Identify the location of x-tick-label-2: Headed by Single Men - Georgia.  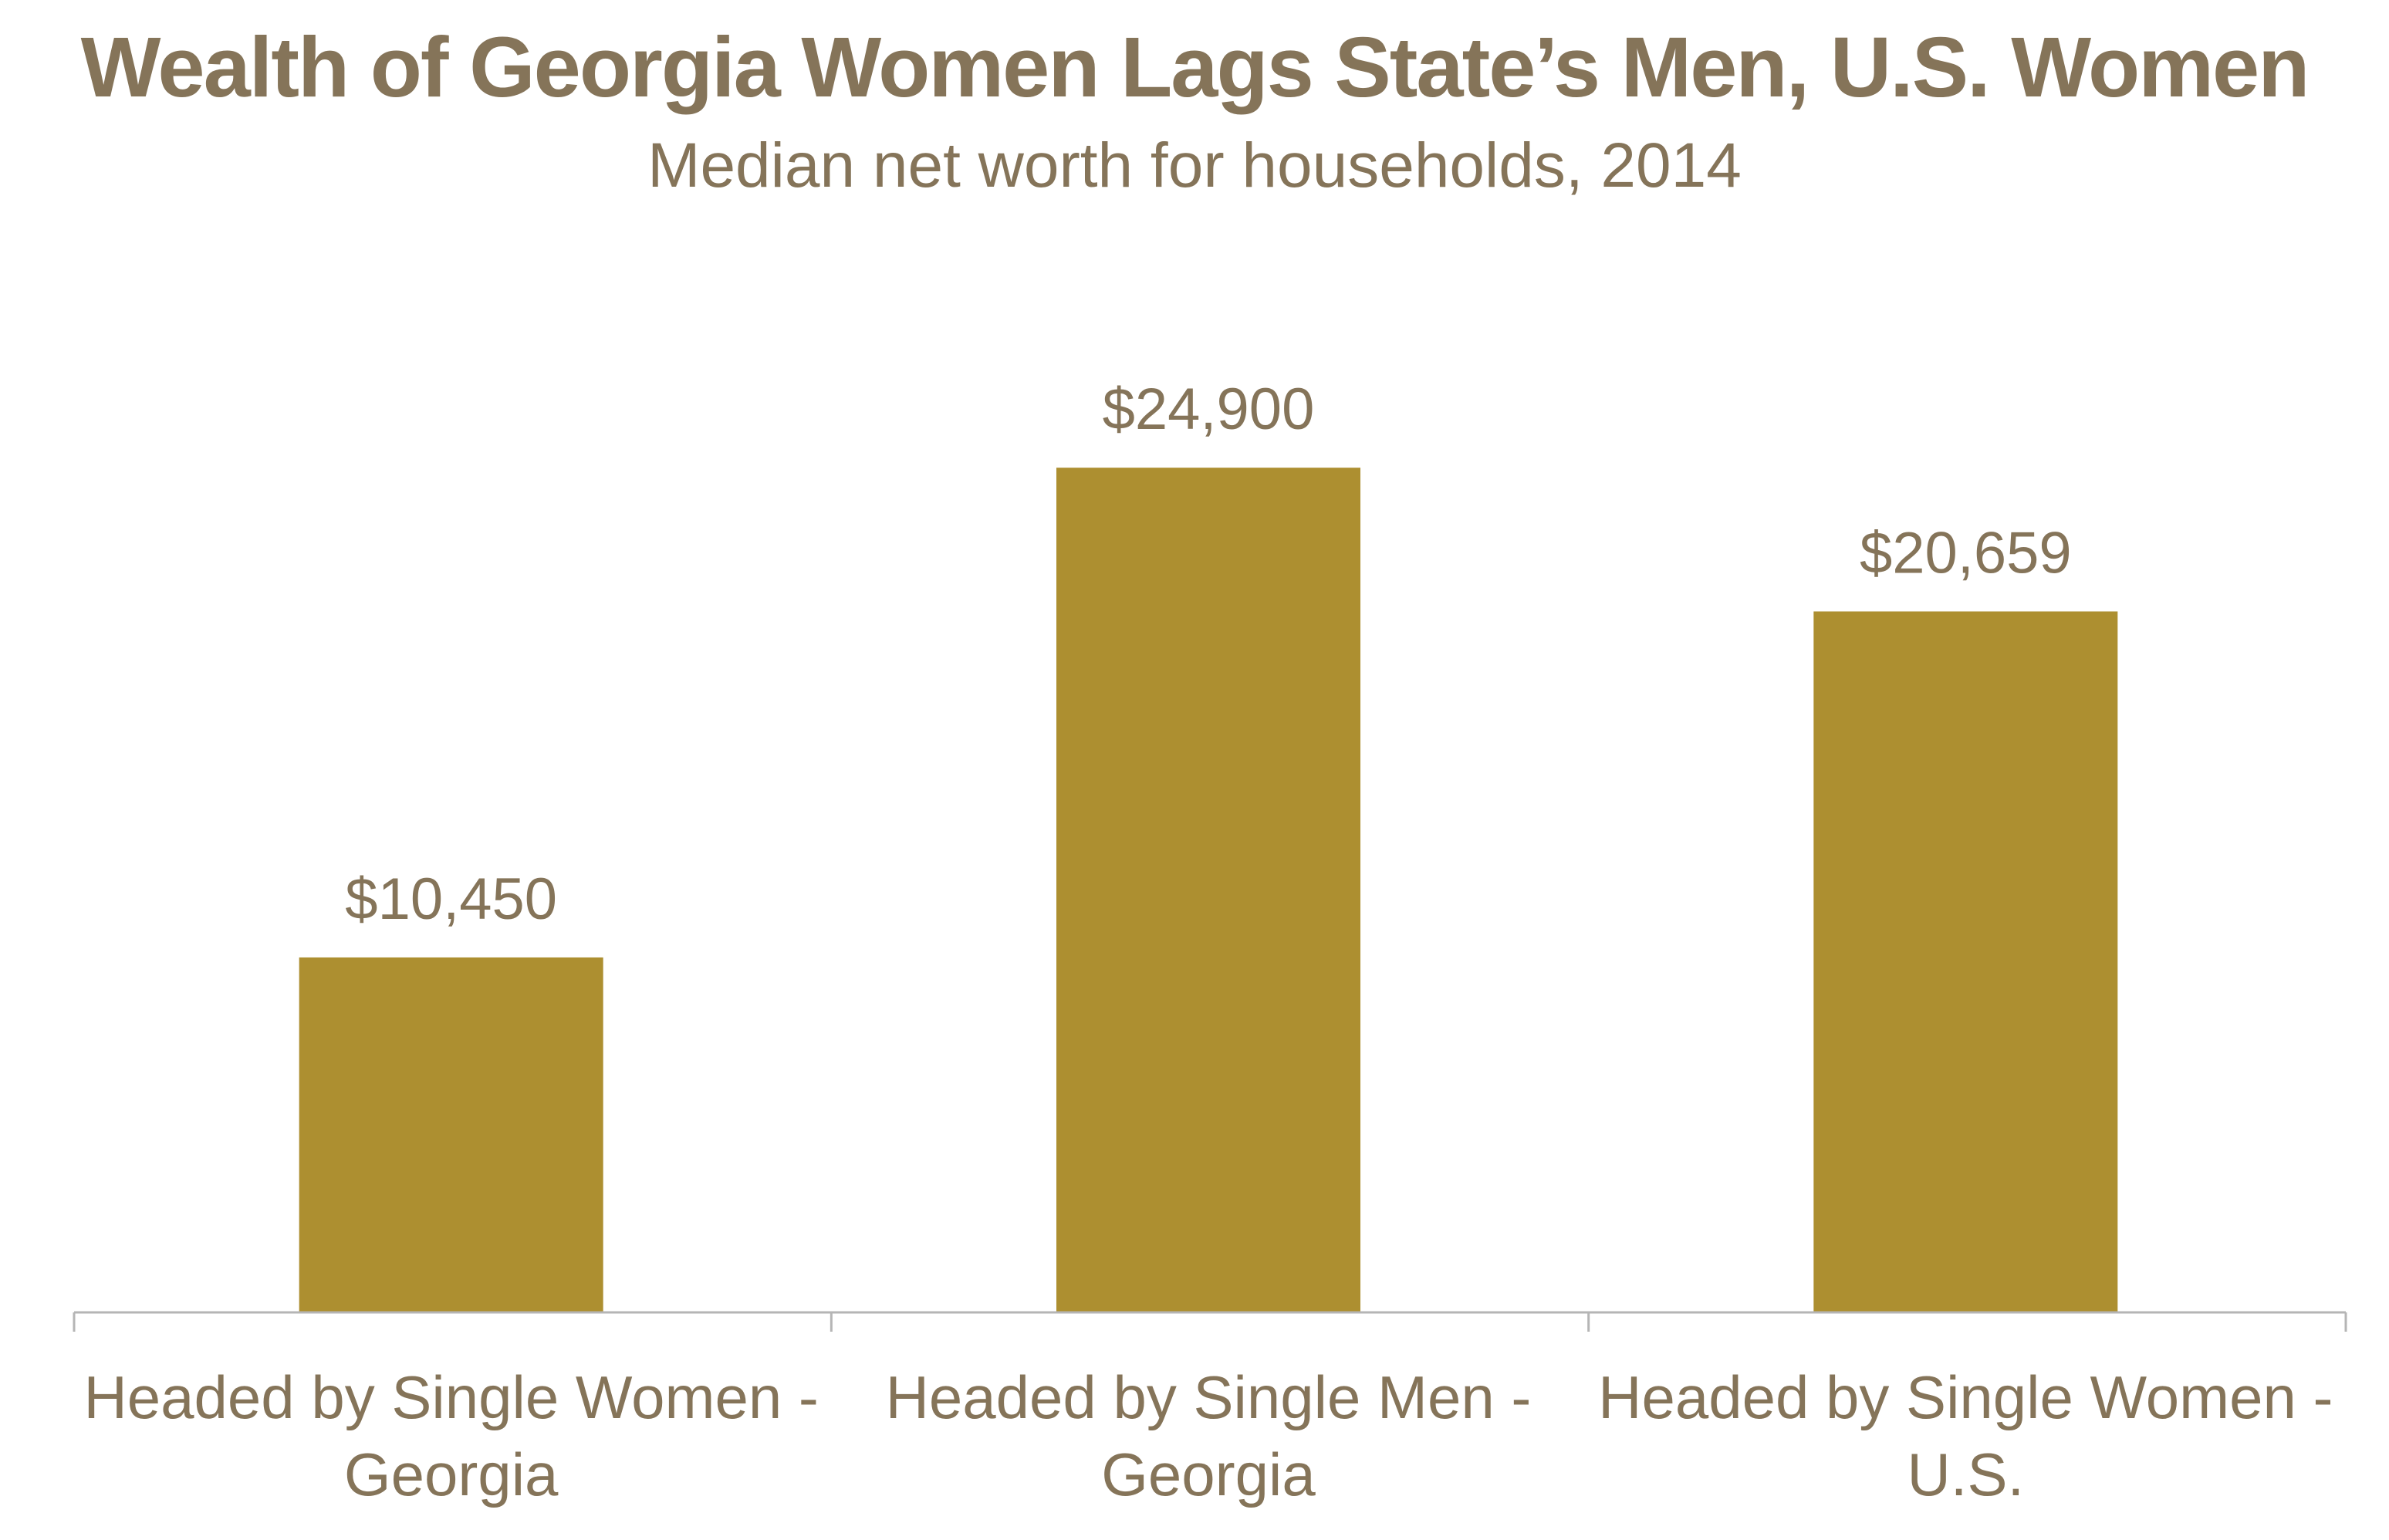
(1209, 1435).